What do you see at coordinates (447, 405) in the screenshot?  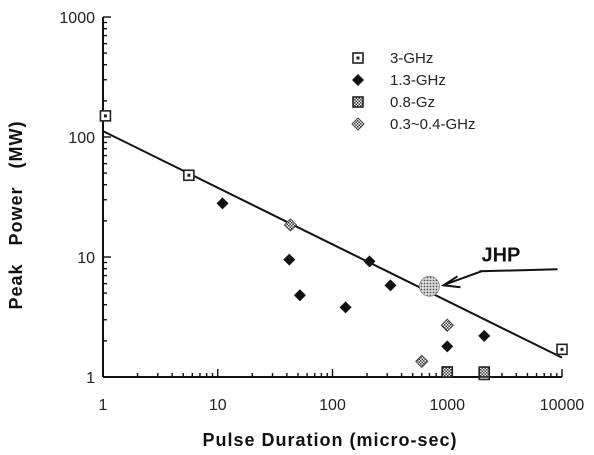 I see `x-tick-label: 1000` at bounding box center [447, 405].